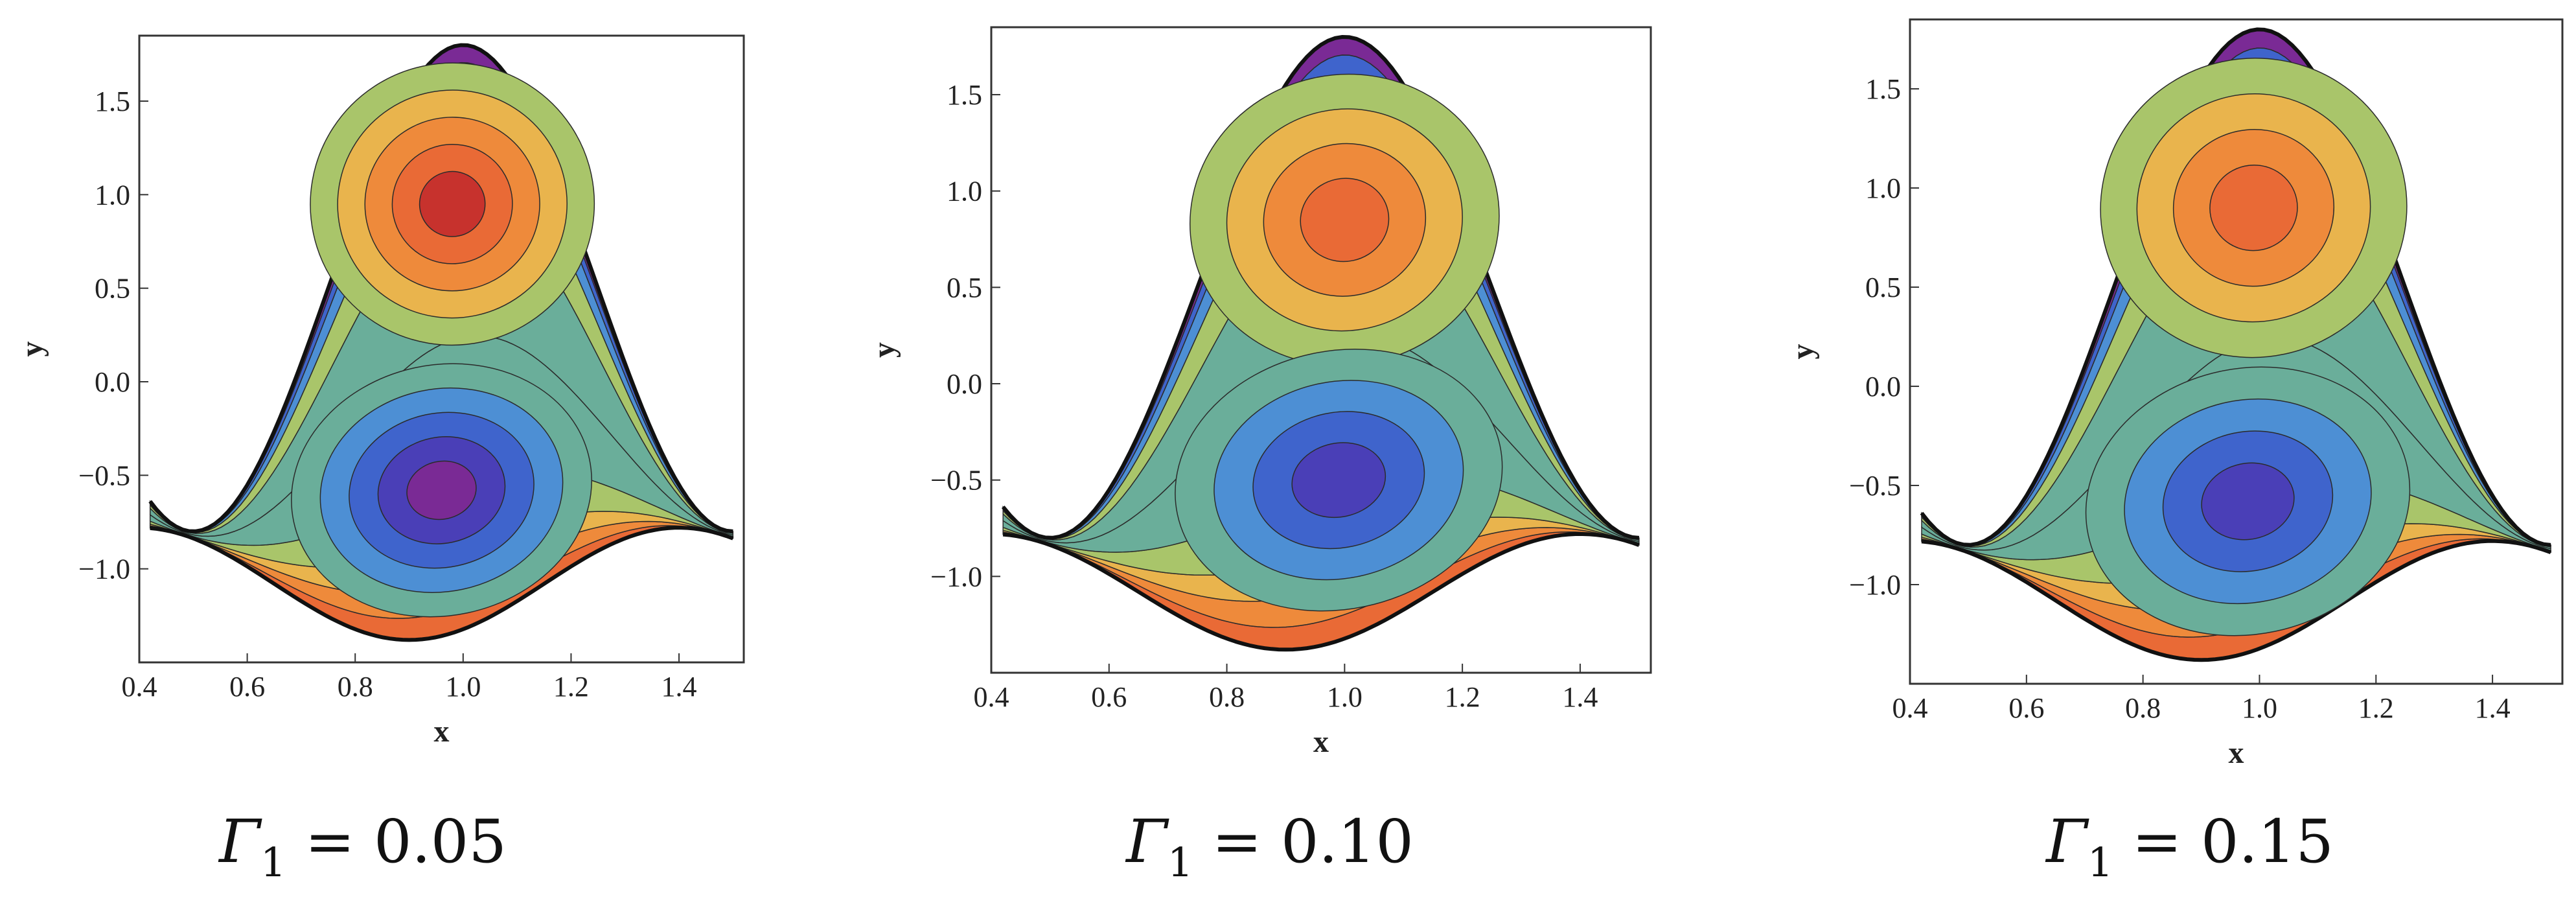 The width and height of the screenshot is (2576, 897). Describe the element at coordinates (362, 846) in the screenshot. I see `panel-caption: Γ1 = 0.05` at that location.